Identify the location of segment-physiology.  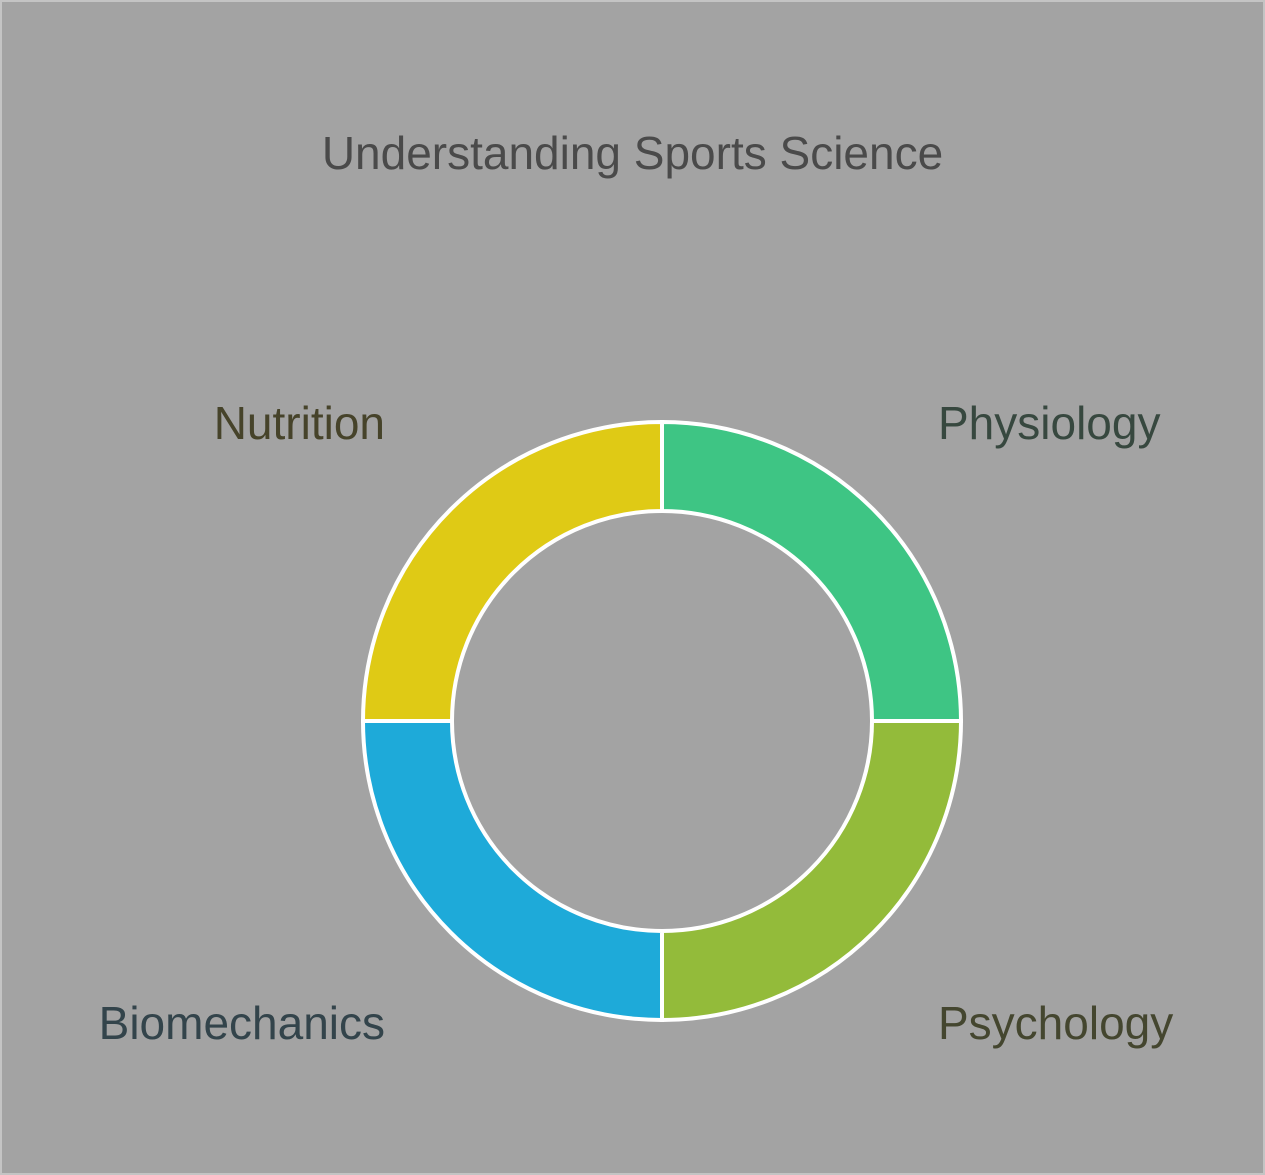
(812, 571).